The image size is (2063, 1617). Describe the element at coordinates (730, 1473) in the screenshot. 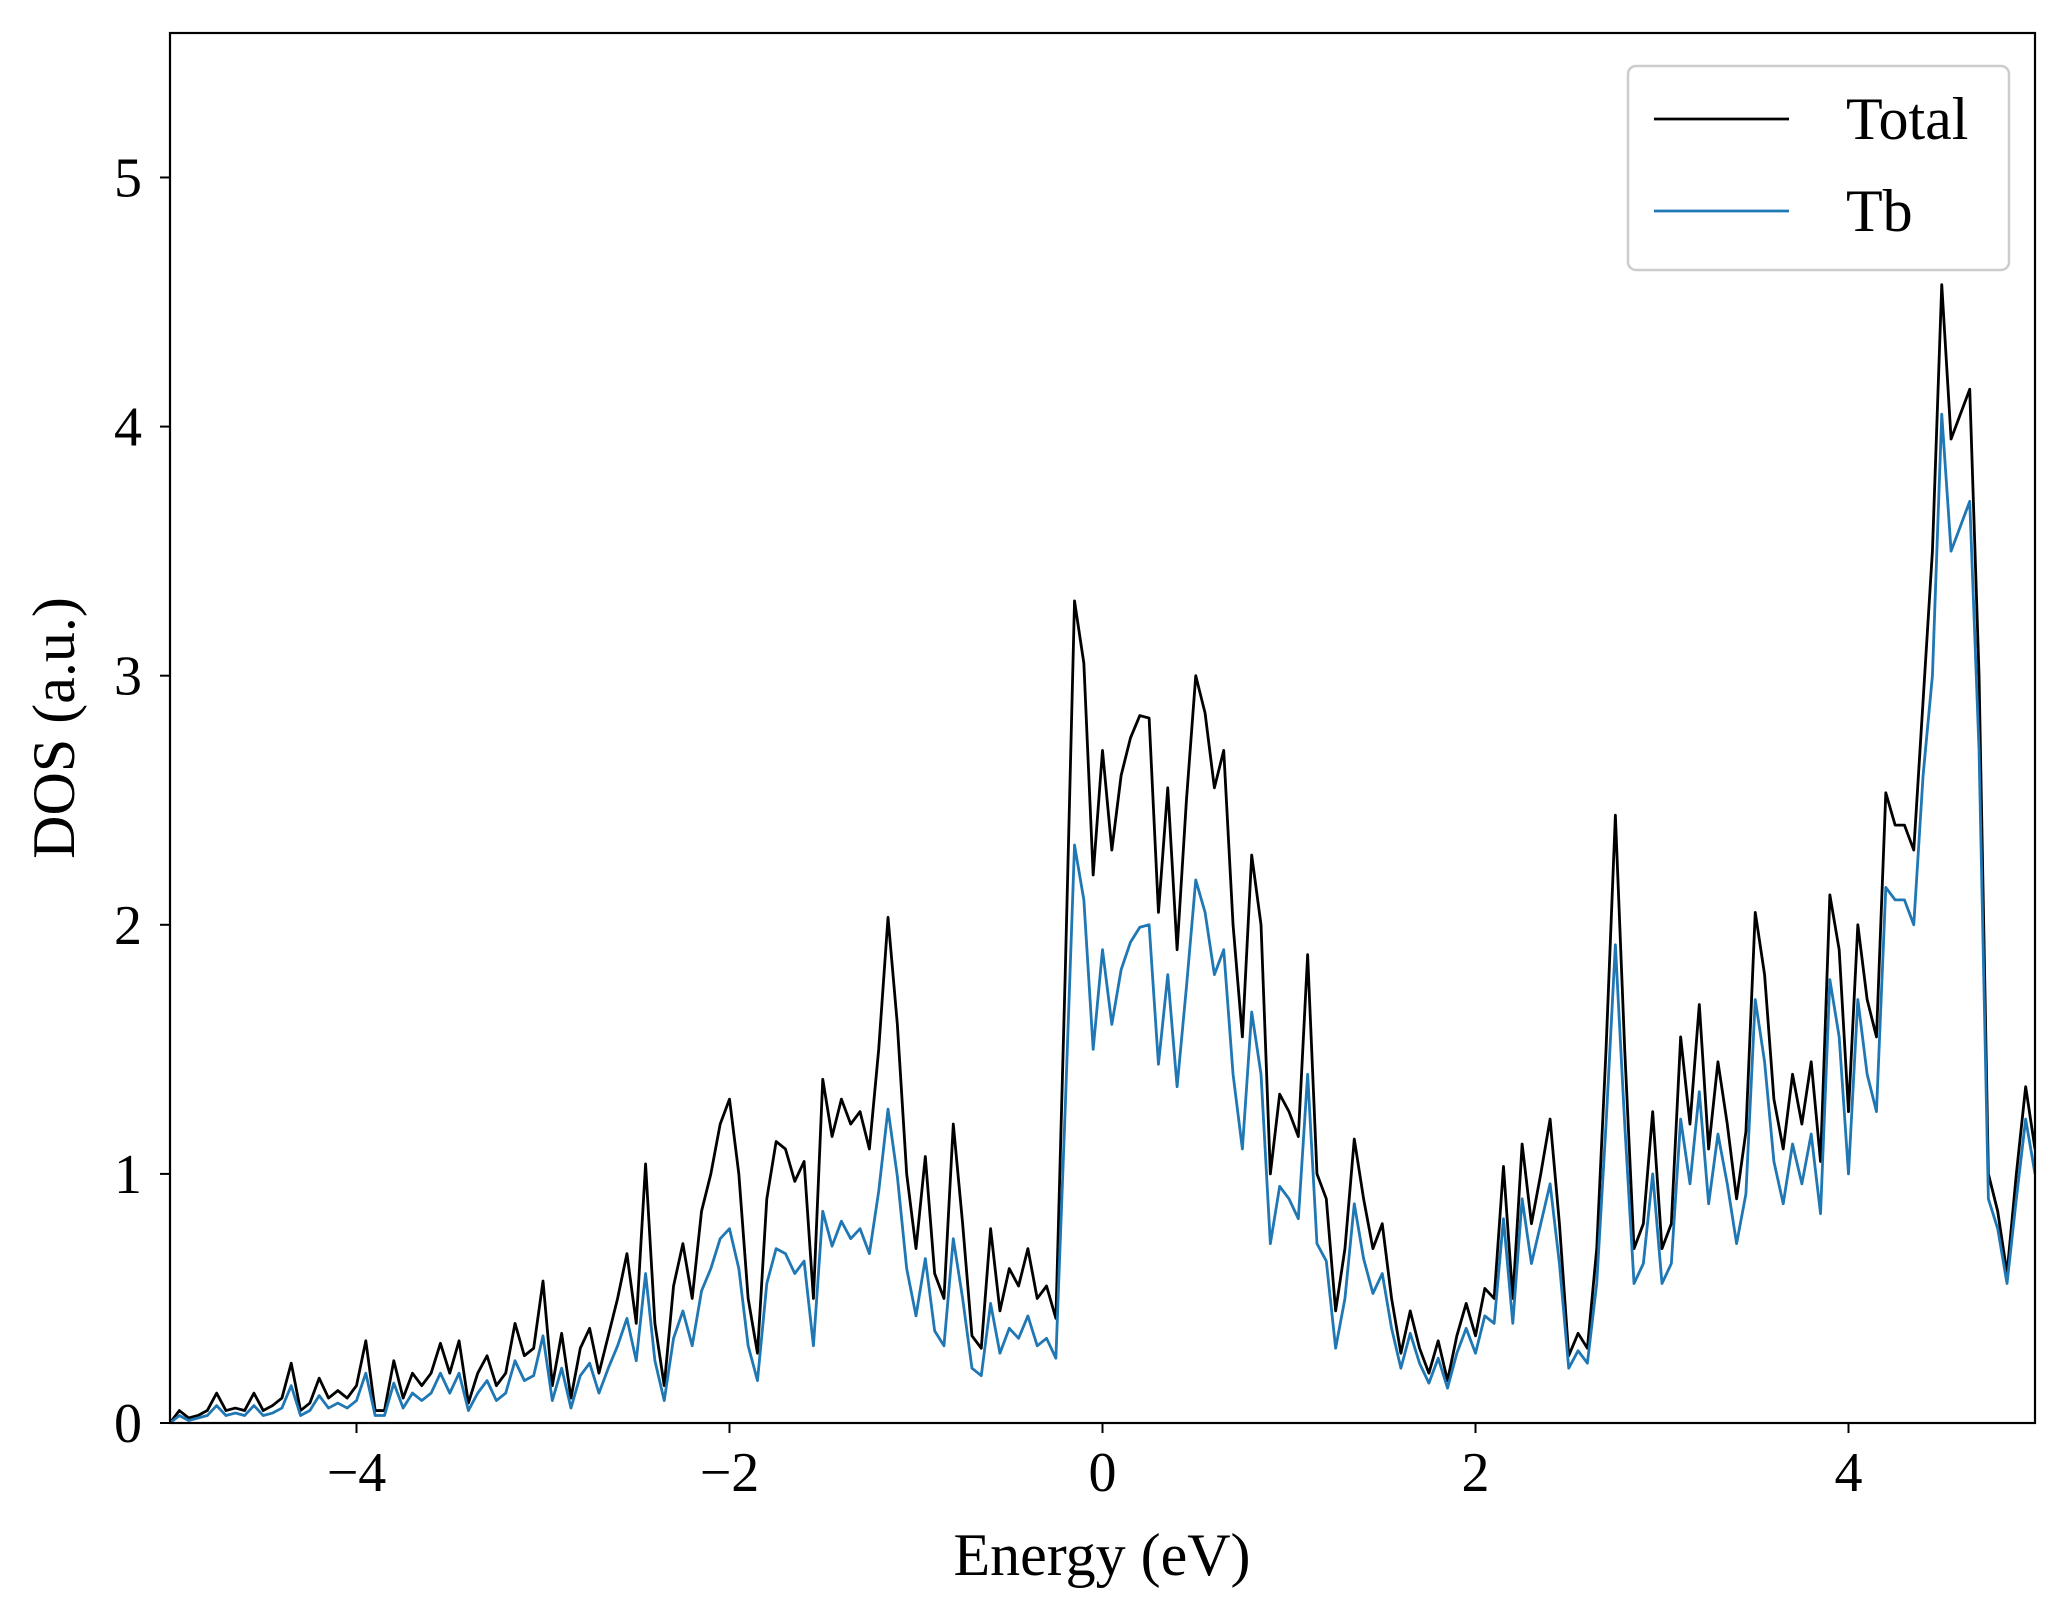

I see `x-tick-label: −2` at that location.